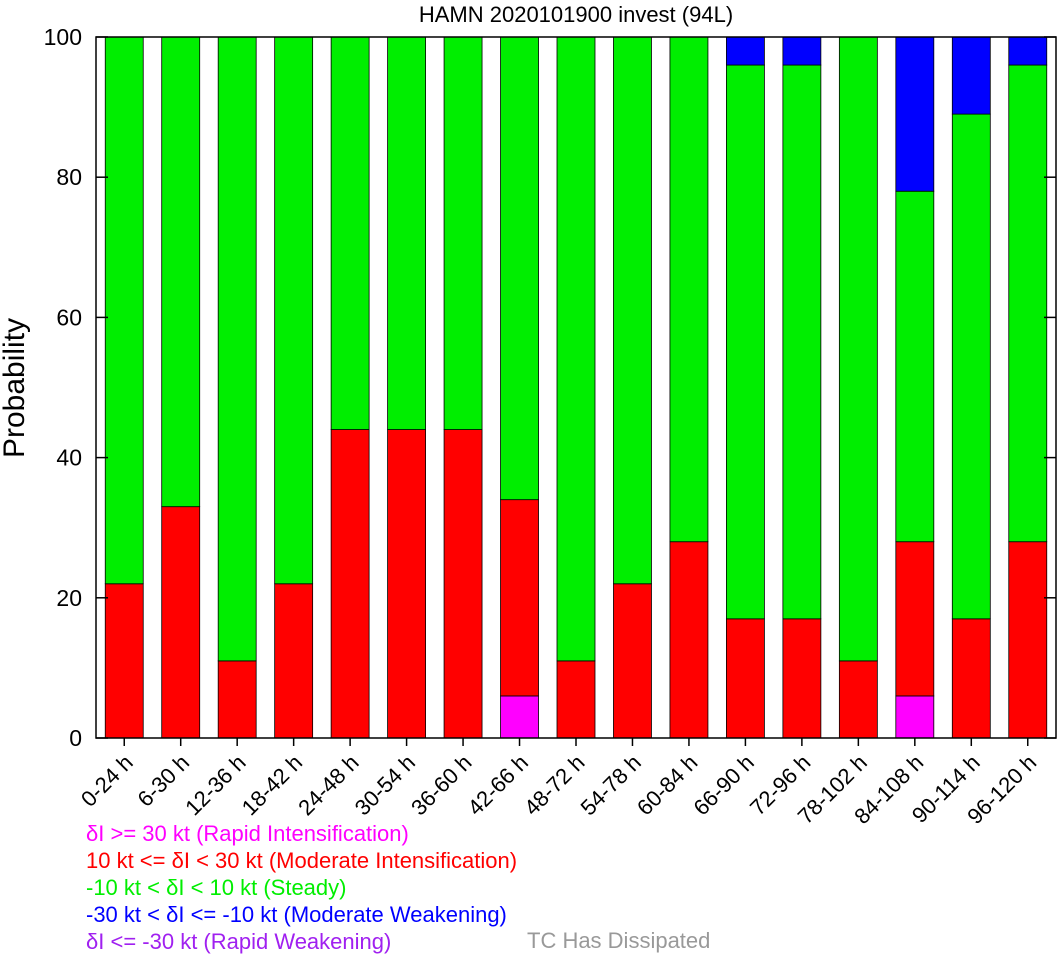  I want to click on x-tick-label: 60-84 h, so click(667, 785).